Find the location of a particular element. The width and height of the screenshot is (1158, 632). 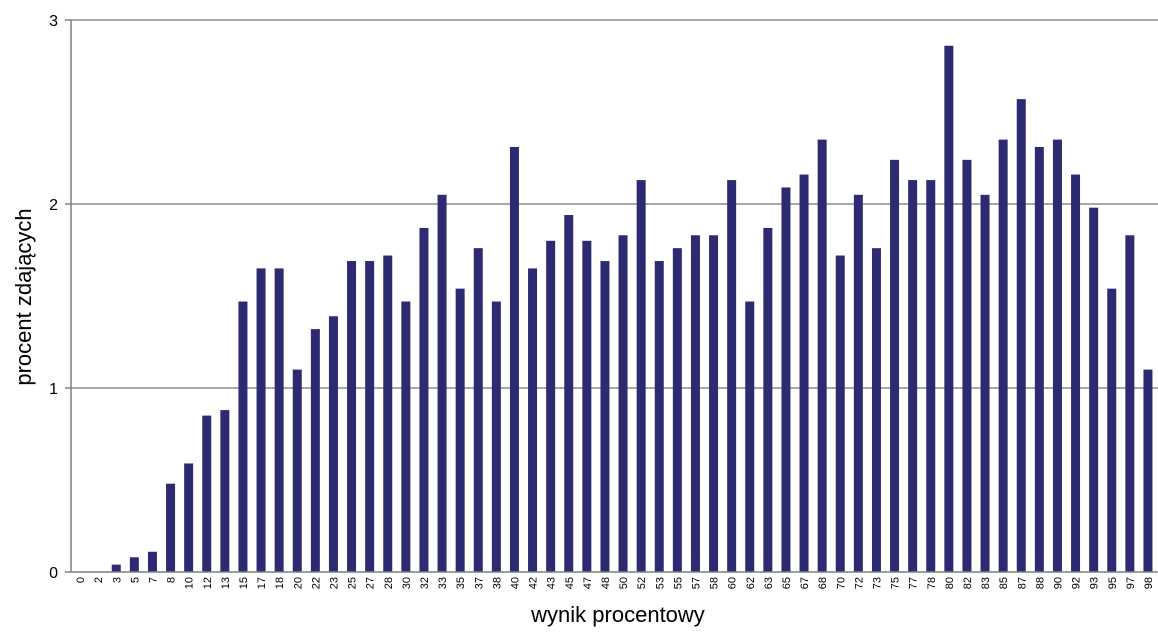

x-tick-label: 27 is located at coordinates (371, 583).